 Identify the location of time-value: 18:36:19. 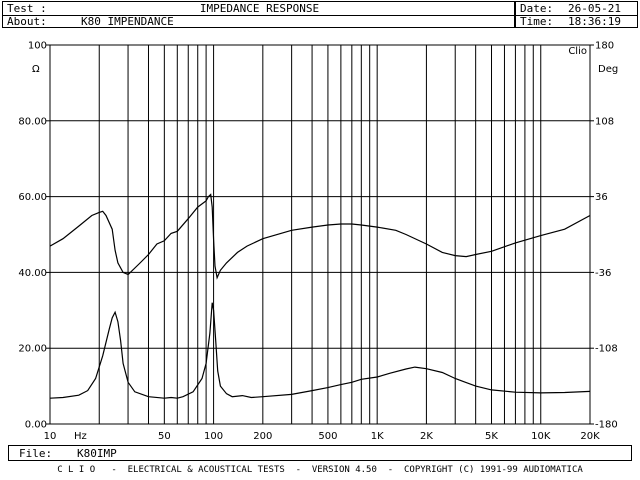
(594, 21).